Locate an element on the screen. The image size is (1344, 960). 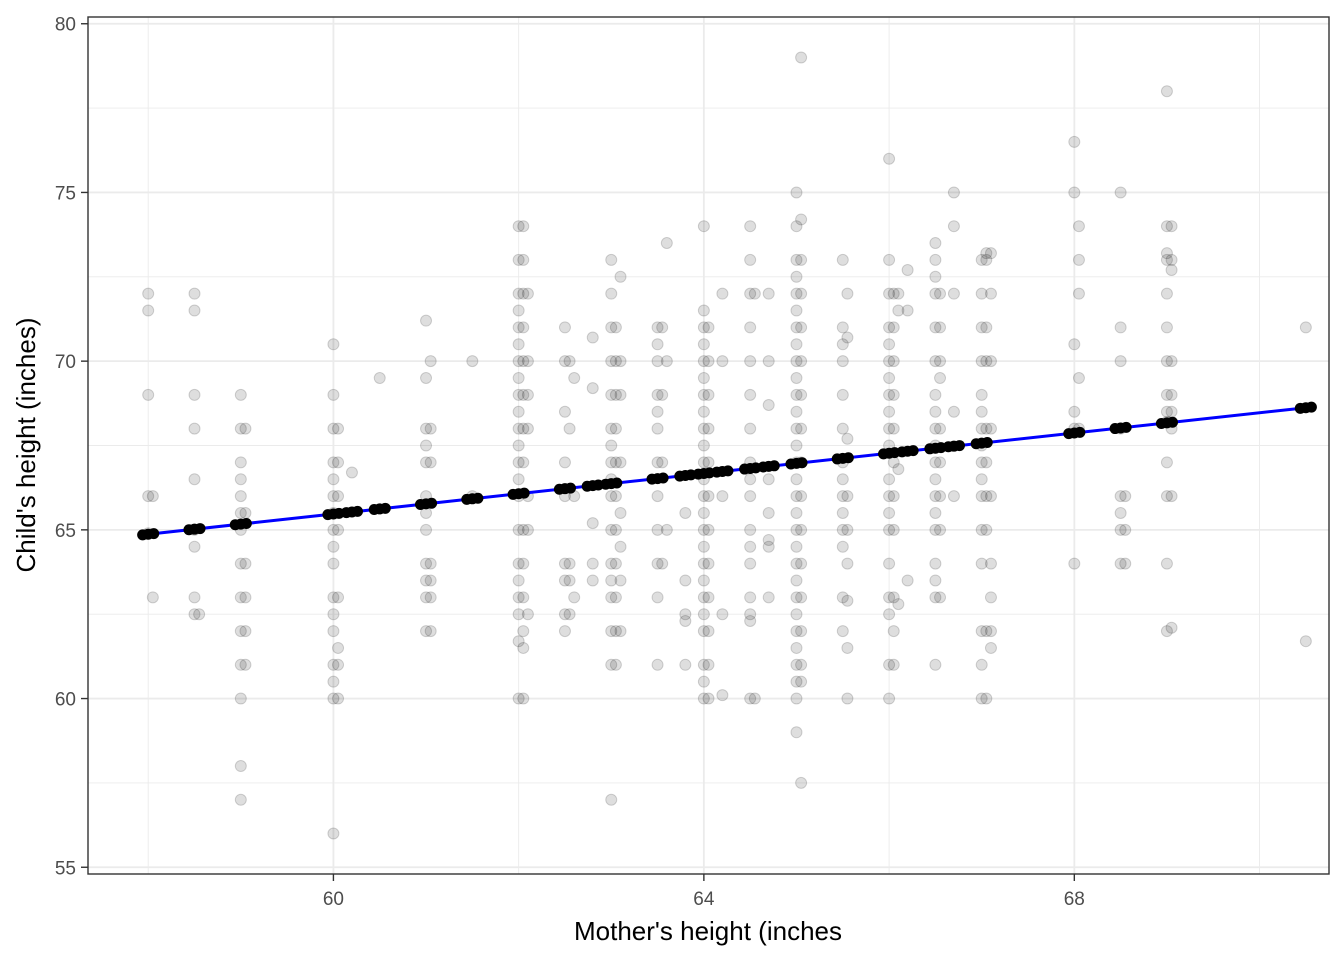
fitted-points is located at coordinates (727, 471).